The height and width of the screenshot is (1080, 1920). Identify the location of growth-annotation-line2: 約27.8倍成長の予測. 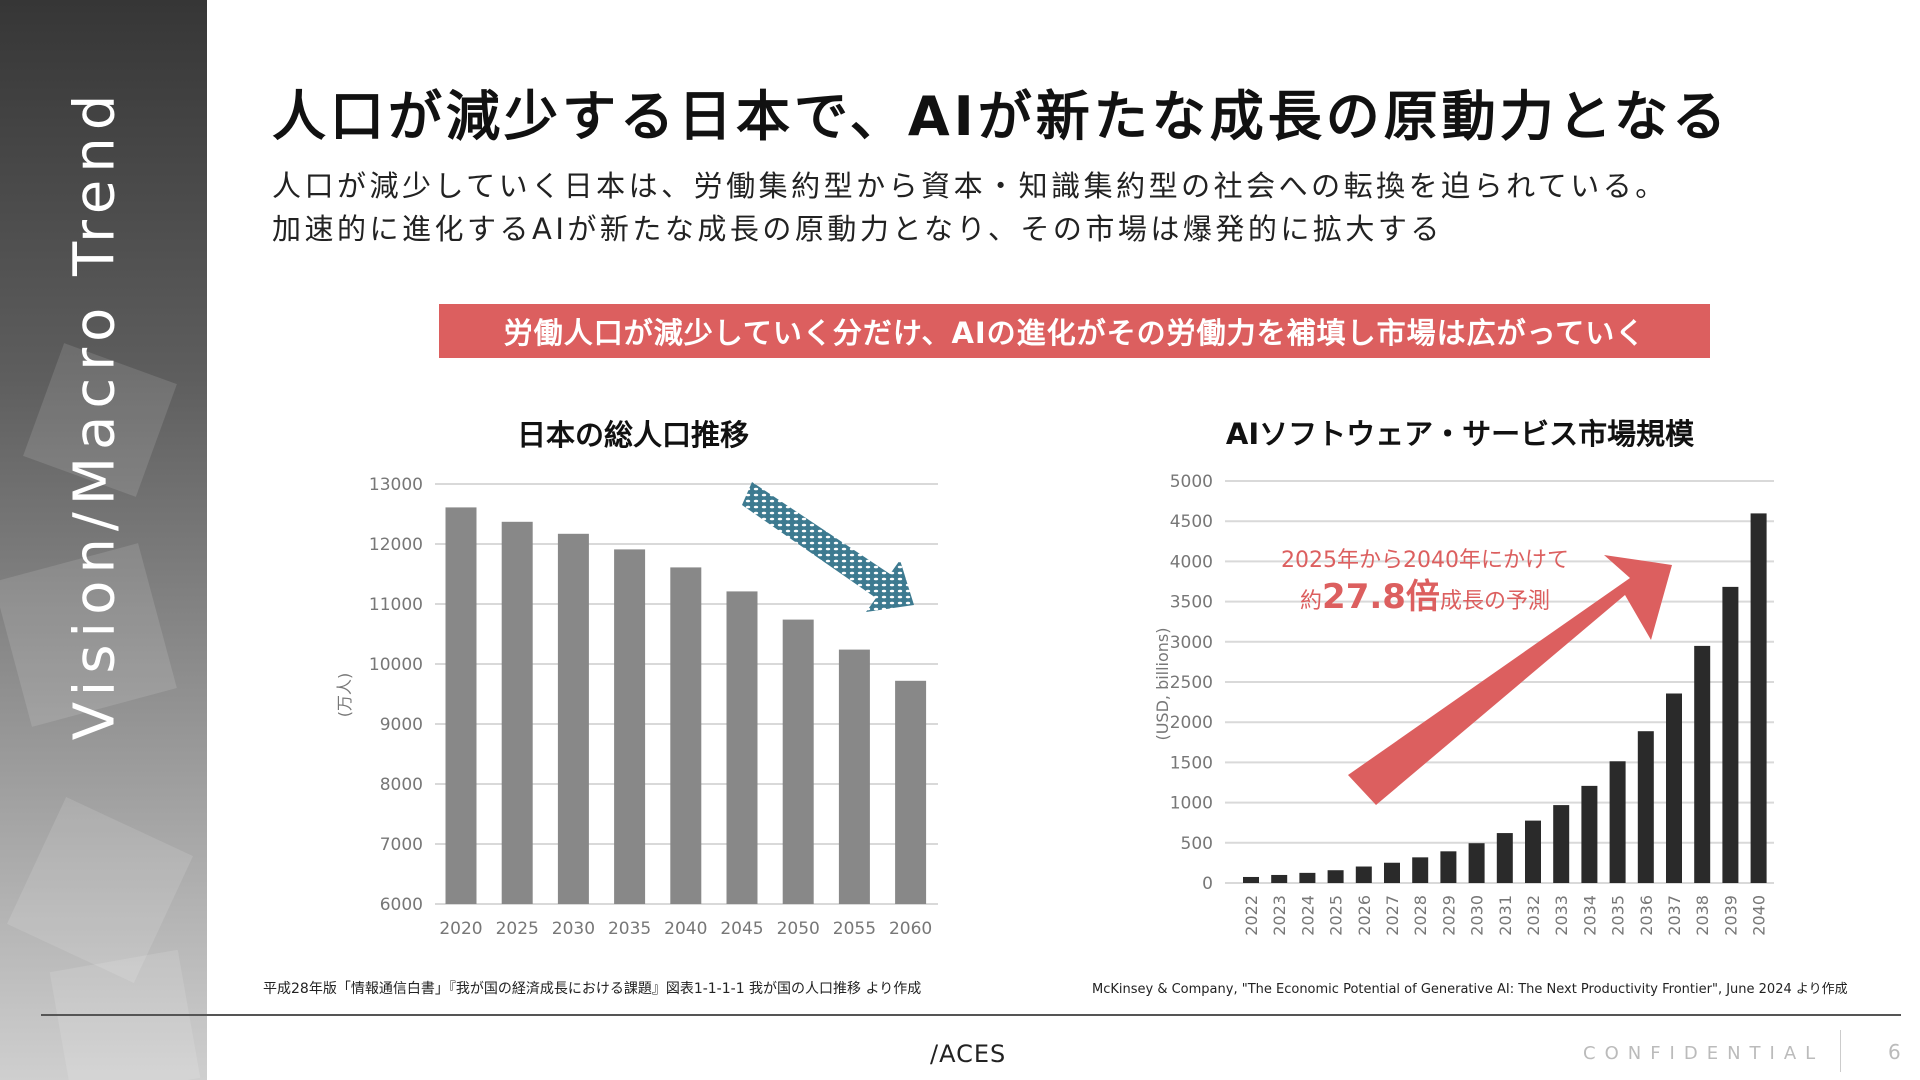
(1425, 597).